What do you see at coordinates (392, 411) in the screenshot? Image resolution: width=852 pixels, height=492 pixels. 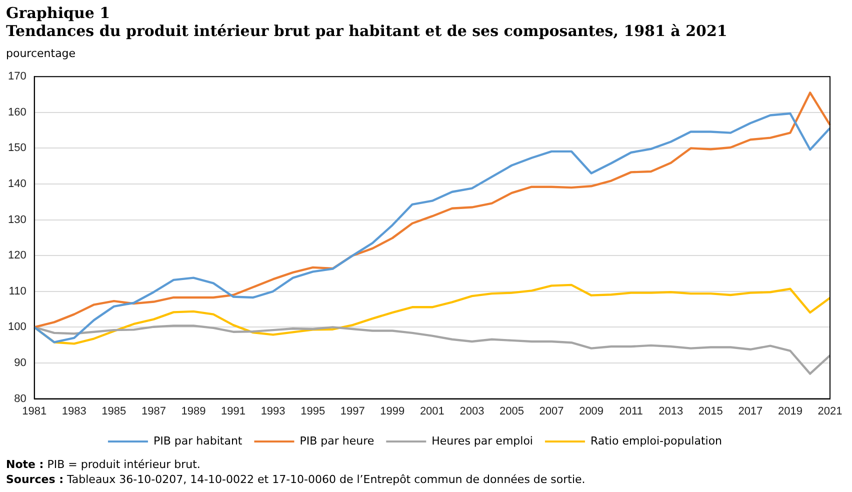 I see `x-tick-label: 1999` at bounding box center [392, 411].